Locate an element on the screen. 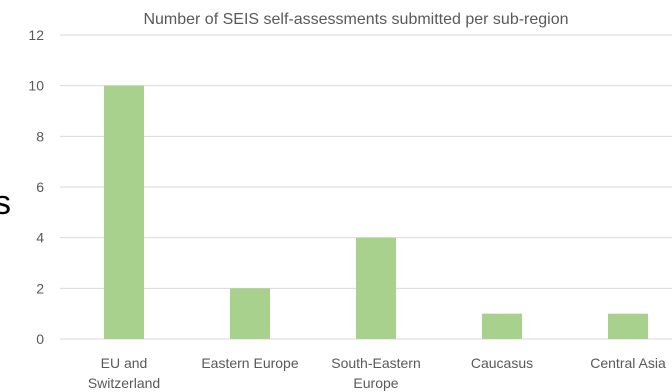 The height and width of the screenshot is (392, 672). x-category-label: South-Eastern is located at coordinates (376, 363).